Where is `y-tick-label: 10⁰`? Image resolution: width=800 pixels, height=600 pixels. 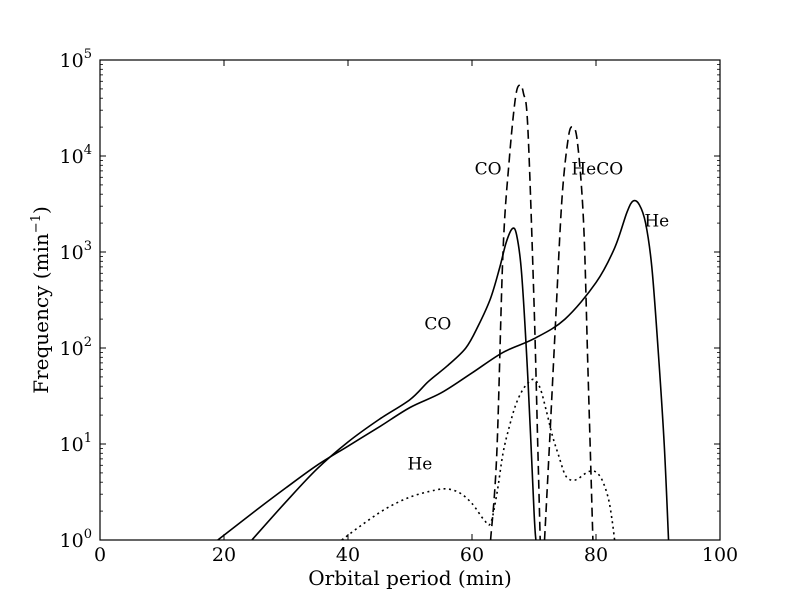
y-tick-label: 10⁰ is located at coordinates (76, 539).